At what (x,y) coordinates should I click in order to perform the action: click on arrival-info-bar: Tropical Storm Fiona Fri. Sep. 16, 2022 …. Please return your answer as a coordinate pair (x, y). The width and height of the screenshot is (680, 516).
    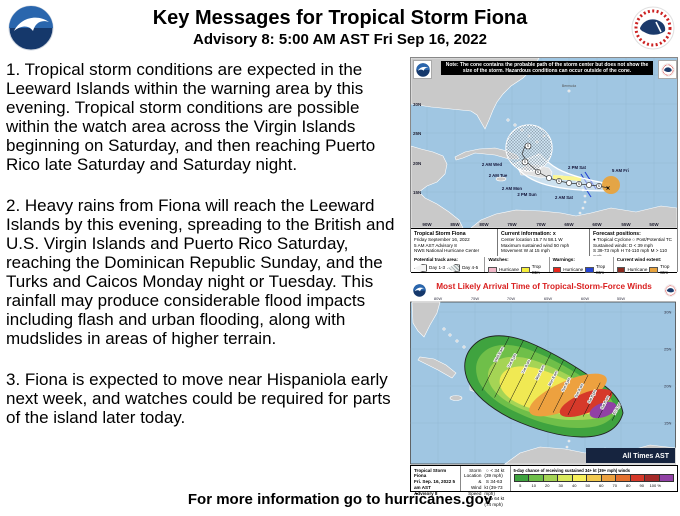
    Looking at the image, I should click on (544, 486).